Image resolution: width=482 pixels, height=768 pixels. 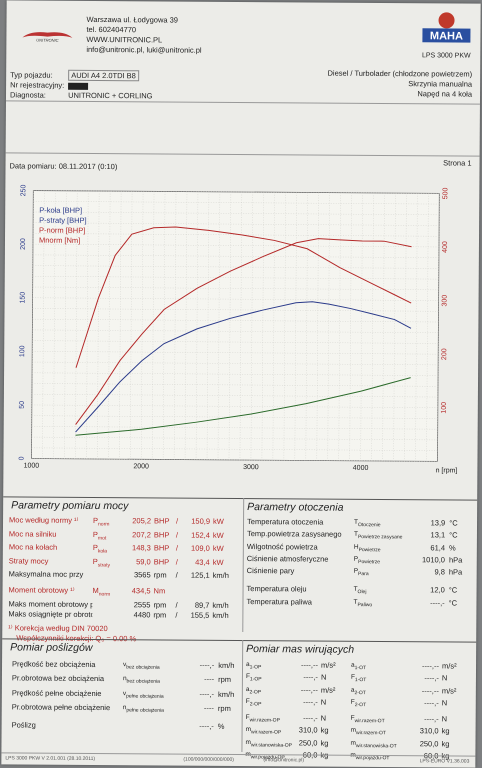 What do you see at coordinates (324, 743) in the screenshot?
I see `mass-left-unit: kg` at bounding box center [324, 743].